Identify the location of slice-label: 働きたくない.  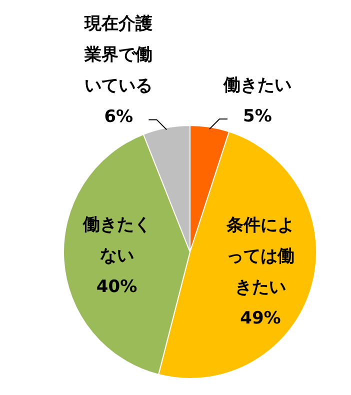
(116, 240).